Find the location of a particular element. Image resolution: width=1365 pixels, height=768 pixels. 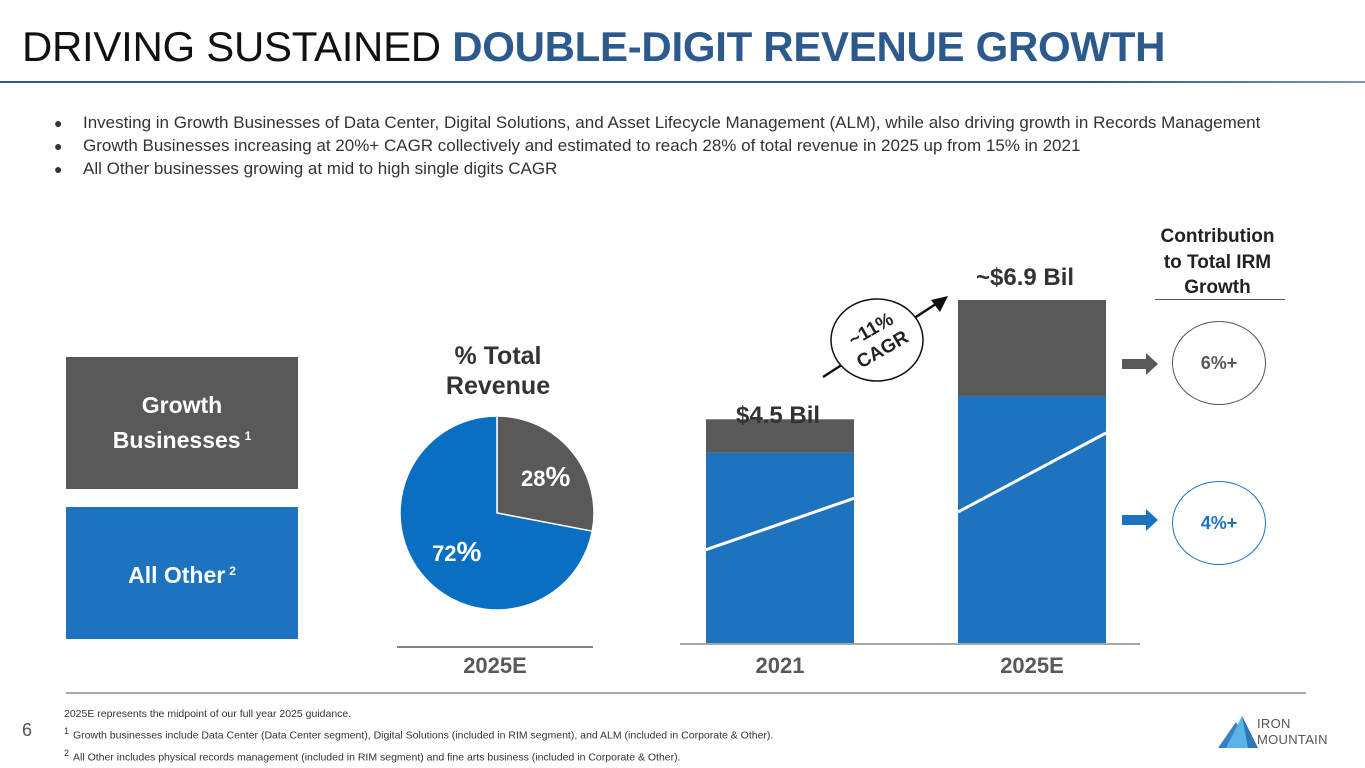

pie-slice-all-other is located at coordinates (496, 513).